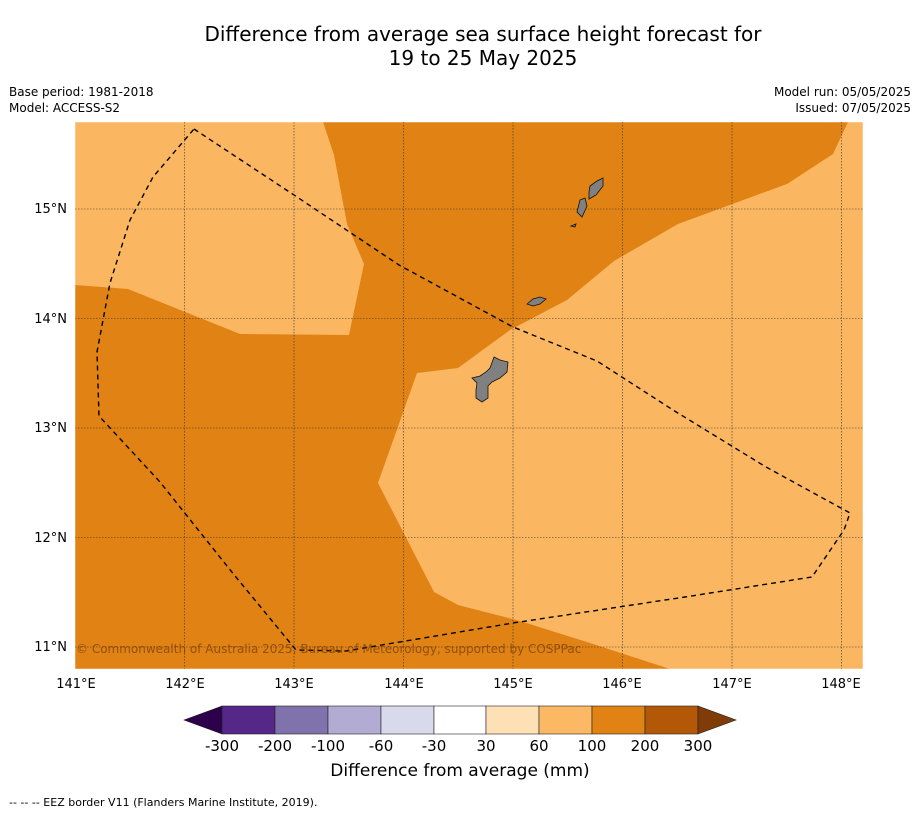 Image resolution: width=919 pixels, height=816 pixels. I want to click on rota-island, so click(536, 301).